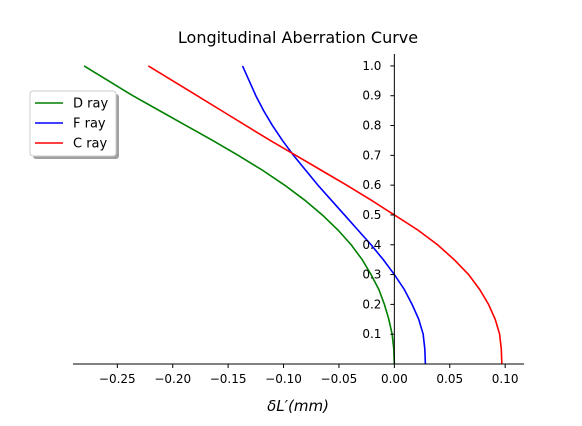 Image resolution: width=582 pixels, height=426 pixels. Describe the element at coordinates (371, 215) in the screenshot. I see `y-tick-label: 0.5` at that location.